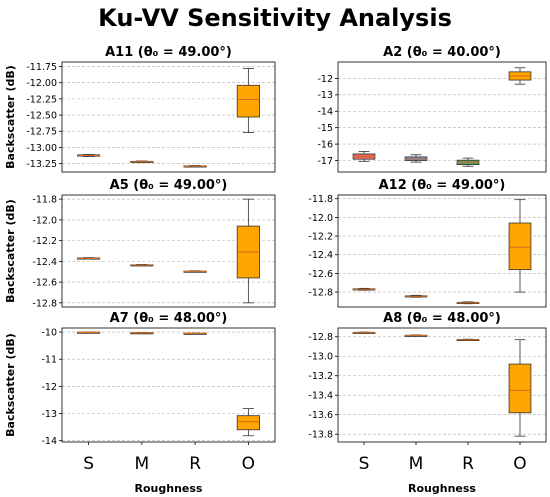  Describe the element at coordinates (41, 115) in the screenshot. I see `y-tick-label: -12.50` at that location.